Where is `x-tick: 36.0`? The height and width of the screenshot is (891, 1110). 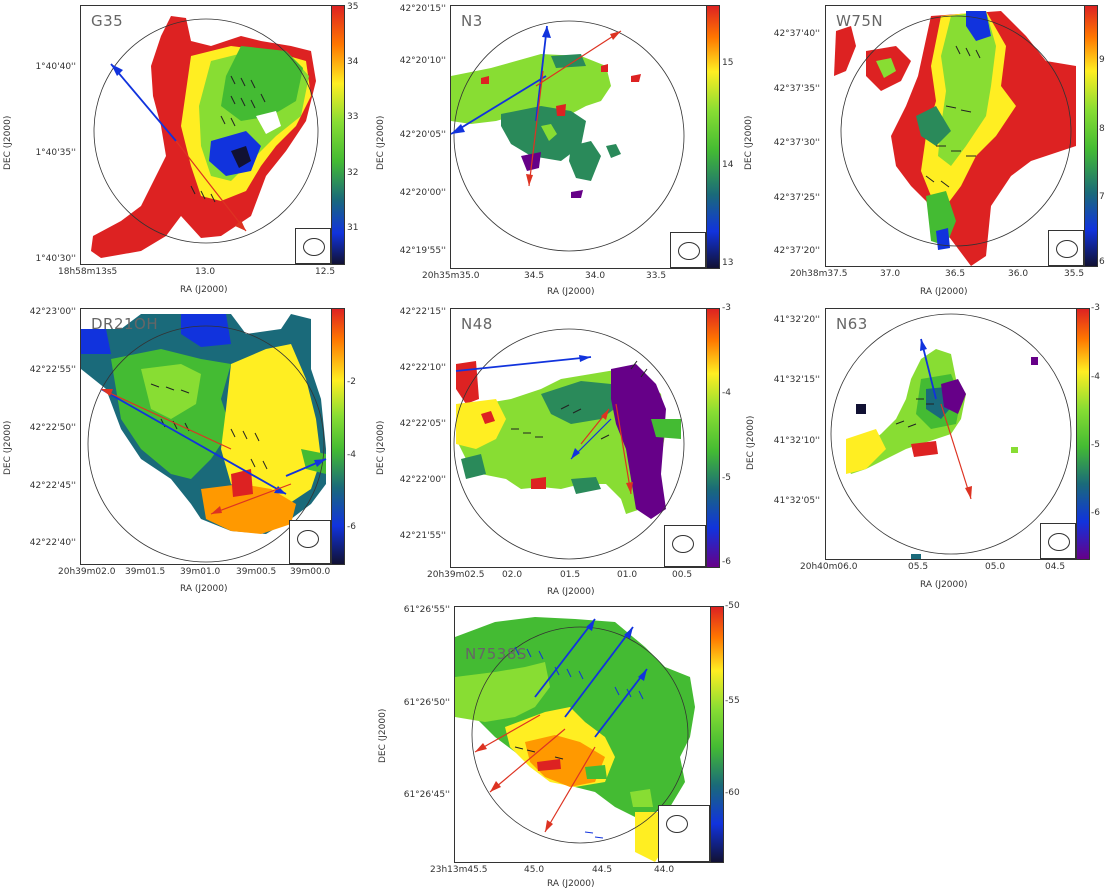
x-tick: 36.0 is located at coordinates (1018, 274).